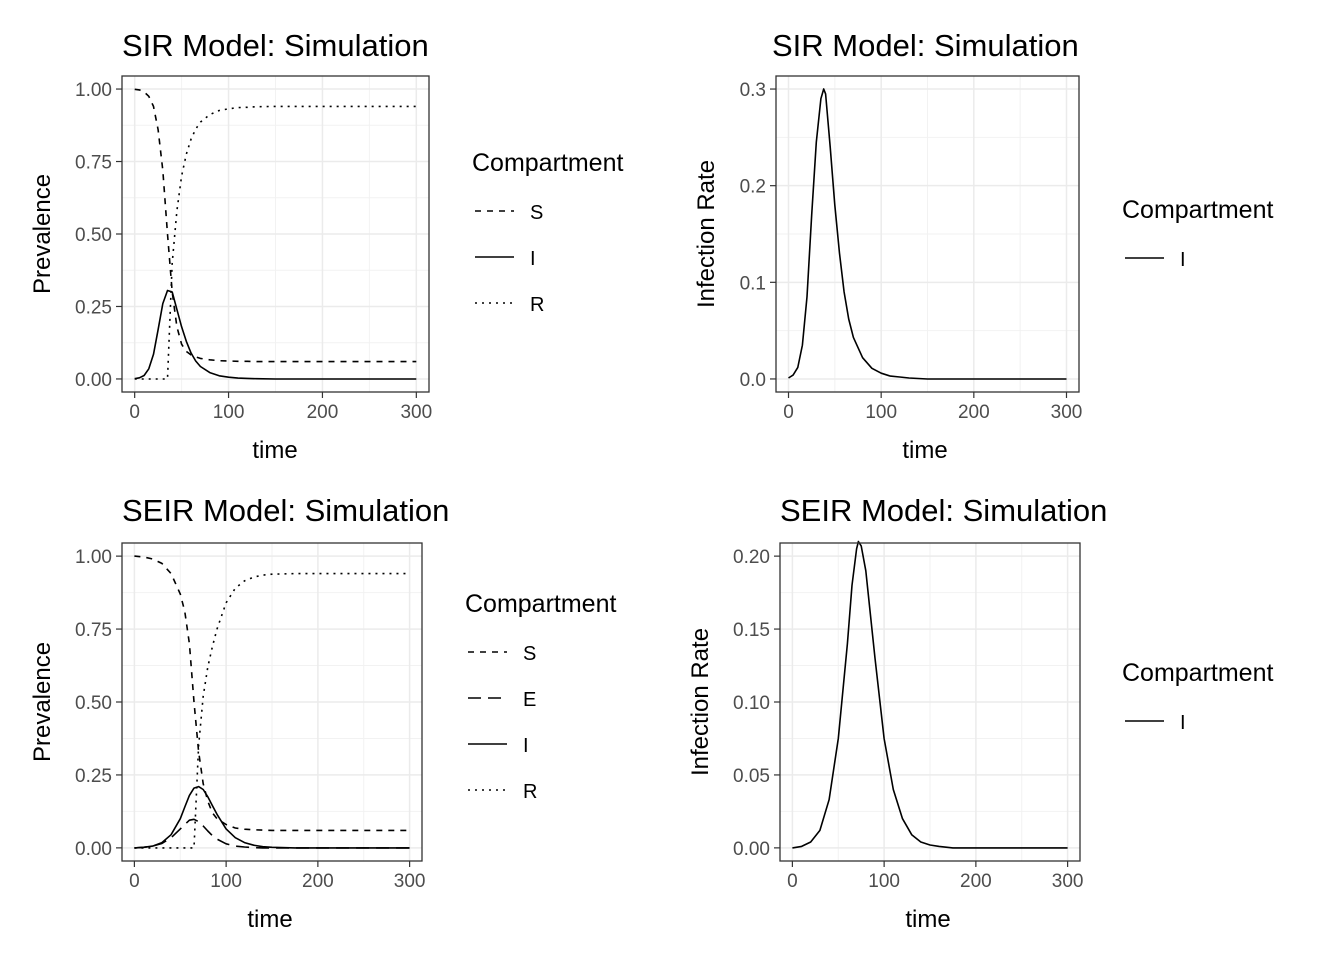 The width and height of the screenshot is (1344, 965). I want to click on series-line-E, so click(272, 833).